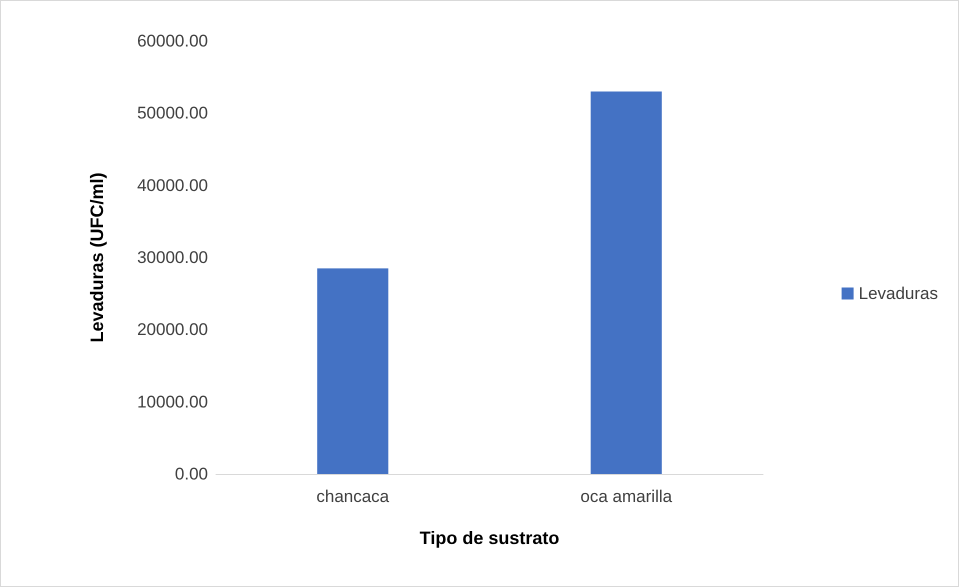 This screenshot has width=959, height=587. Describe the element at coordinates (172, 113) in the screenshot. I see `y-tick-label: 50000.00` at that location.